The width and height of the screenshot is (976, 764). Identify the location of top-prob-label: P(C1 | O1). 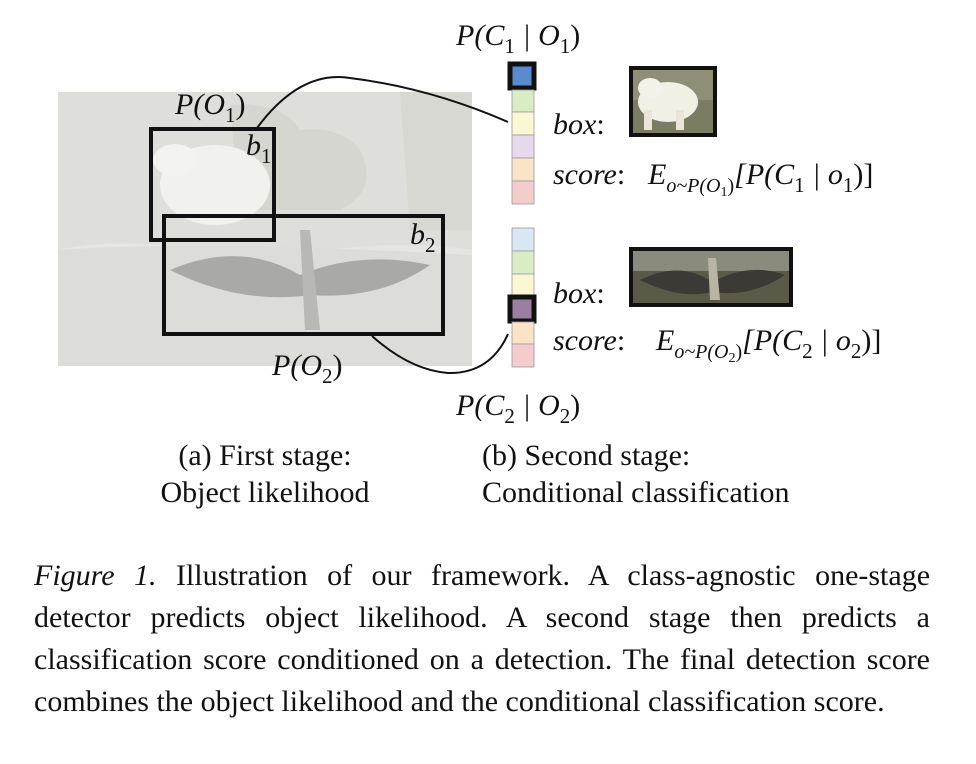
(517, 38).